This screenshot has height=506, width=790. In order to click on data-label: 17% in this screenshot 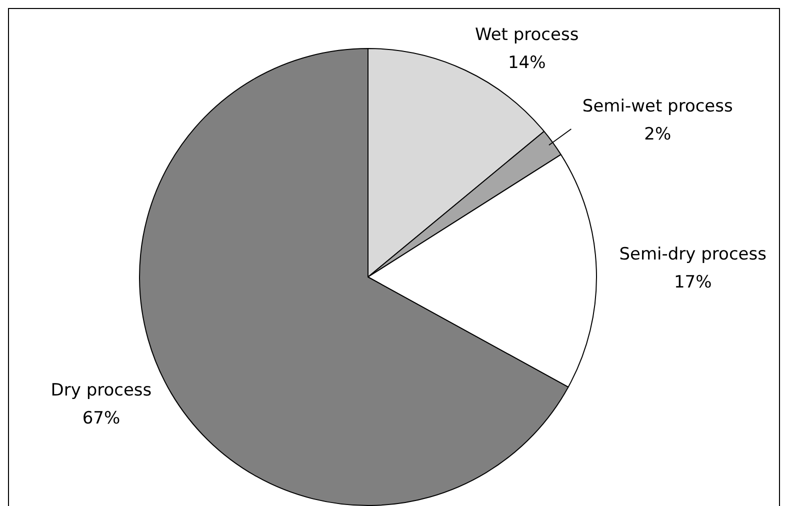, I will do `click(693, 282)`.